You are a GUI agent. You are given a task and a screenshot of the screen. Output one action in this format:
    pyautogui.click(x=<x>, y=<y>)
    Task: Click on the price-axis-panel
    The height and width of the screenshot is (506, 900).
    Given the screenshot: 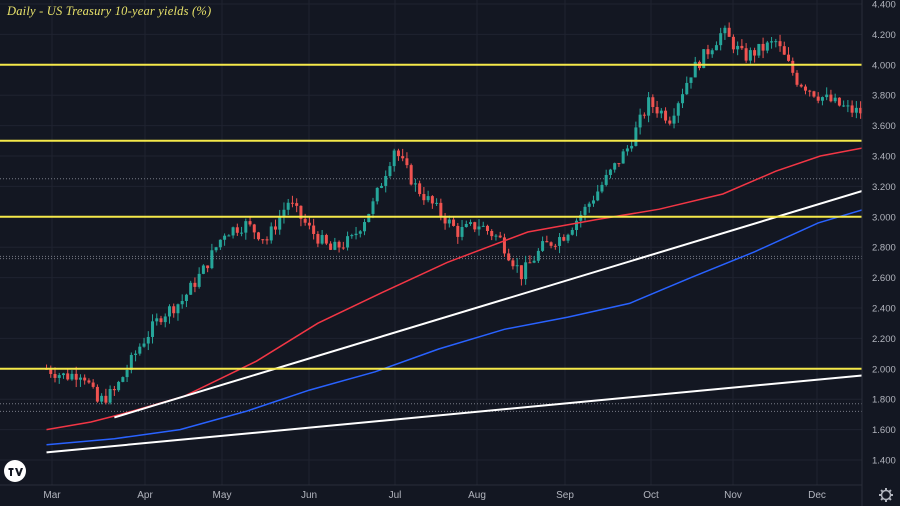 What is the action you would take?
    pyautogui.click(x=881, y=253)
    